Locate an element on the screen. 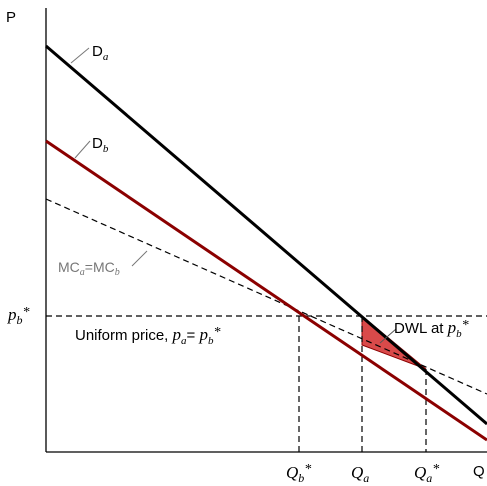 The width and height of the screenshot is (487, 486). dwl-label: DWL at pb* is located at coordinates (431, 329).